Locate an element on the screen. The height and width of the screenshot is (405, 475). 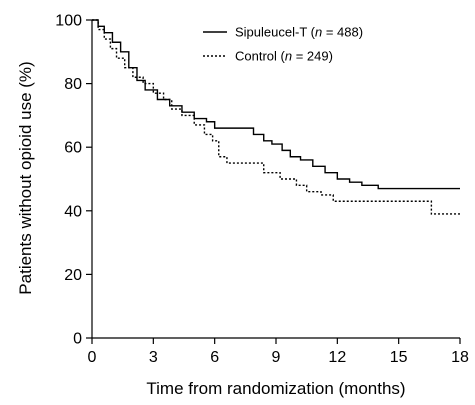
x-tick-label: 0 is located at coordinates (92, 357).